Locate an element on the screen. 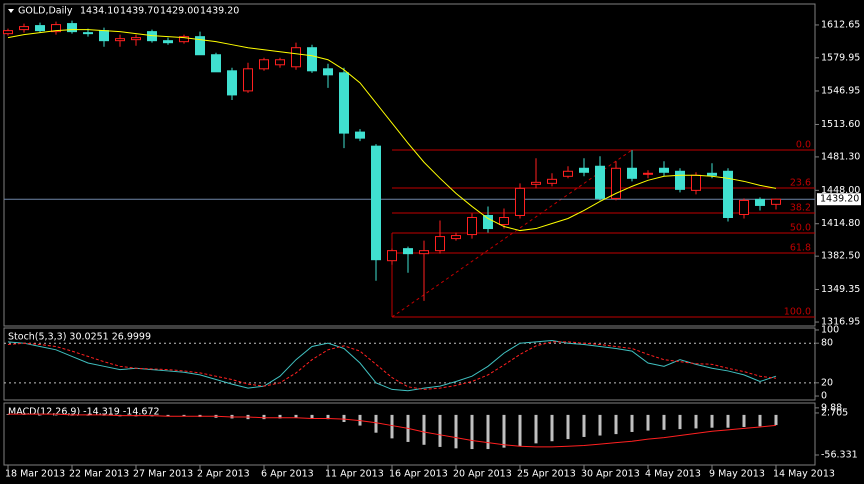  y-tick-label: 1349.35 is located at coordinates (840, 289).